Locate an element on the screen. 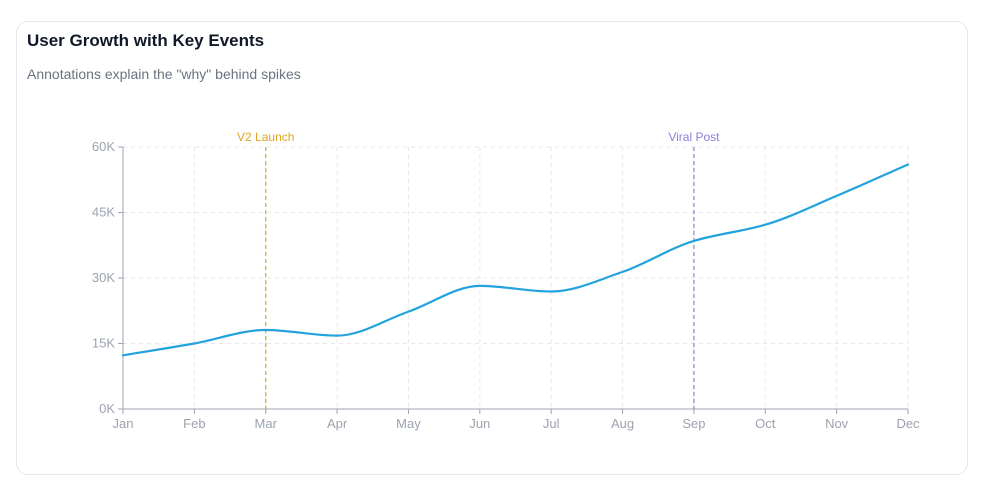  annotation-label: V2 Launch is located at coordinates (265, 137).